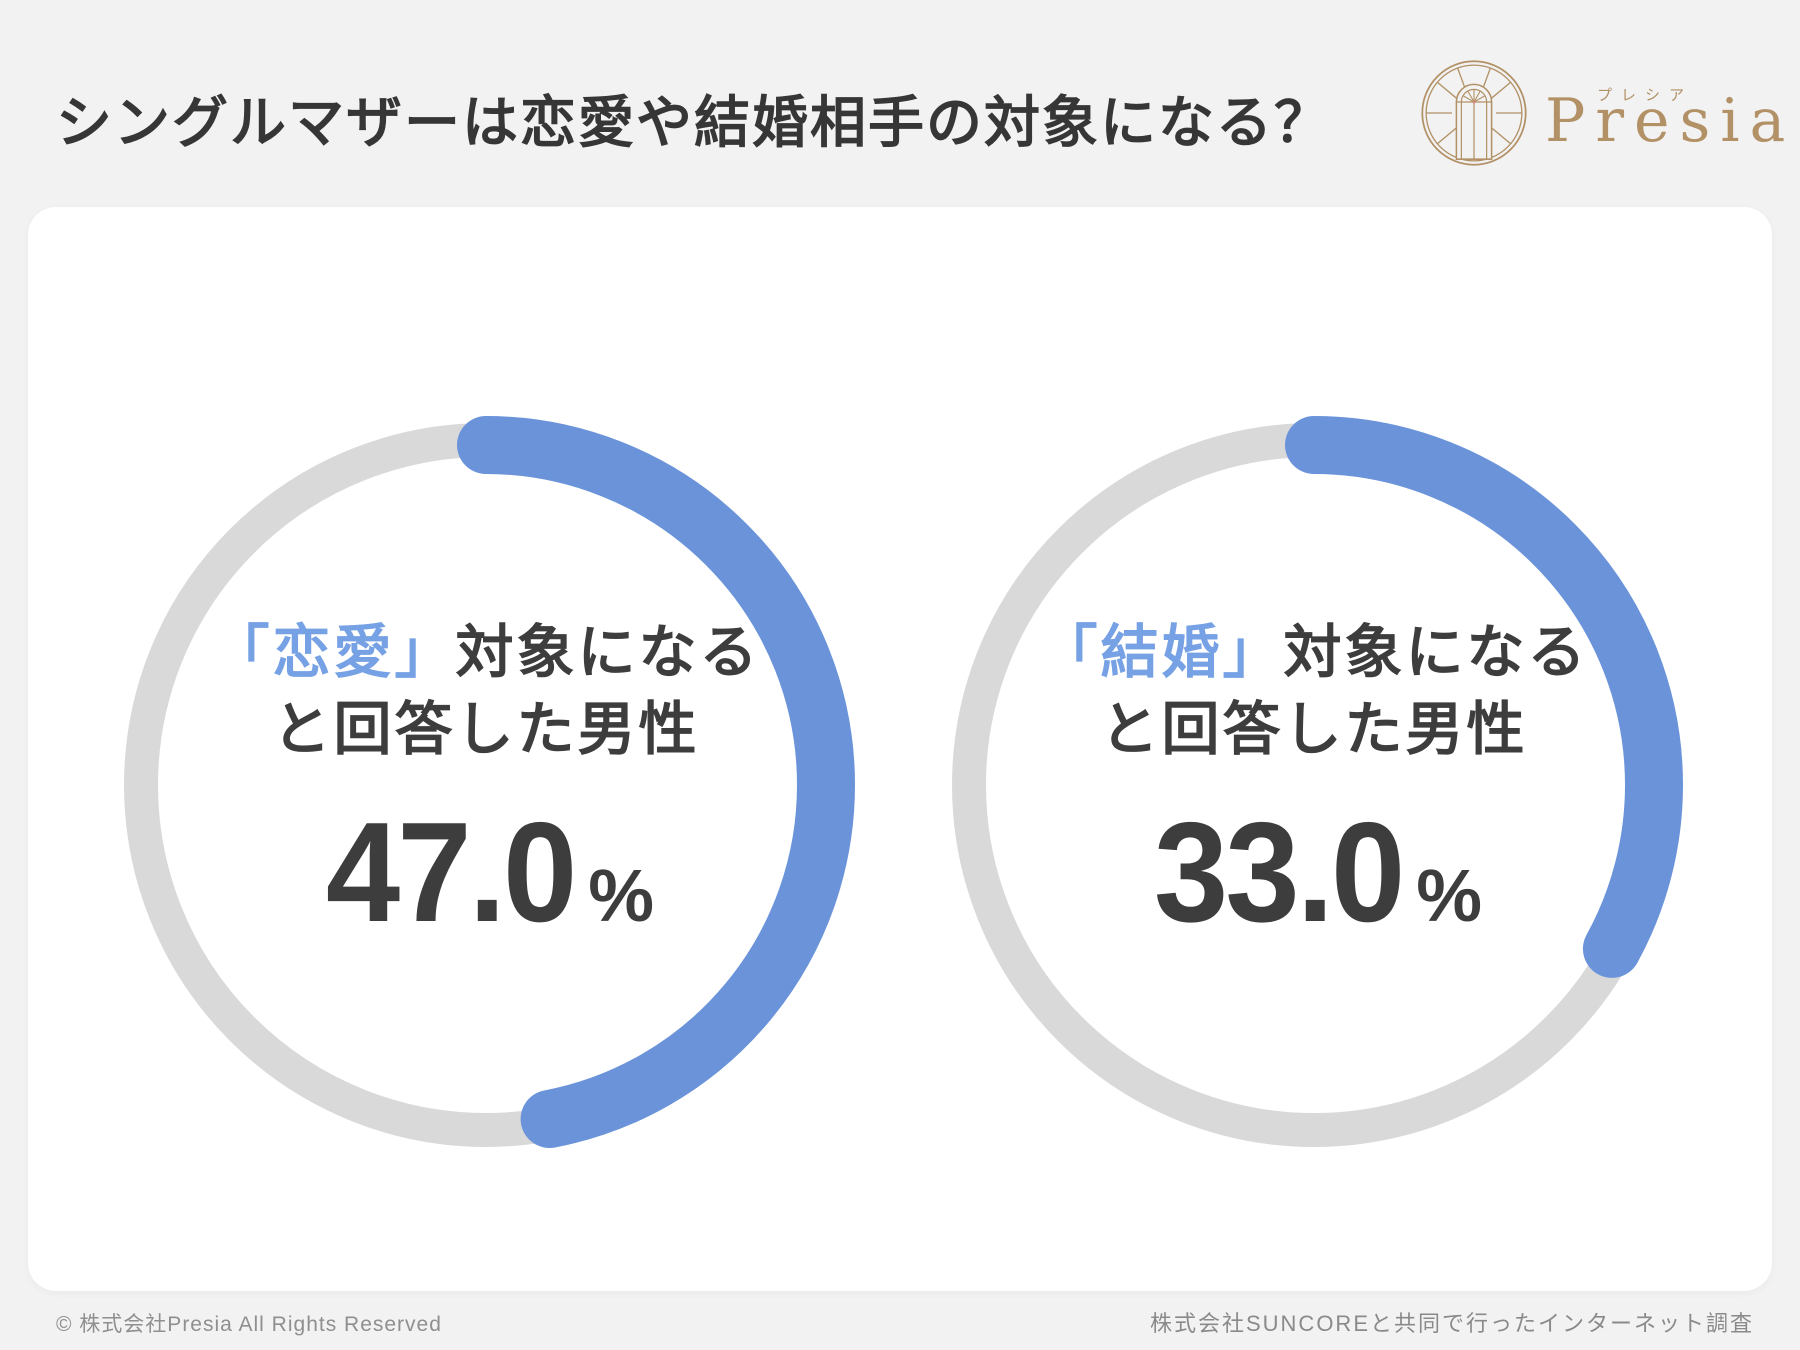 This screenshot has width=1800, height=1350. What do you see at coordinates (1474, 96) in the screenshot?
I see `logo-fan-rays` at bounding box center [1474, 96].